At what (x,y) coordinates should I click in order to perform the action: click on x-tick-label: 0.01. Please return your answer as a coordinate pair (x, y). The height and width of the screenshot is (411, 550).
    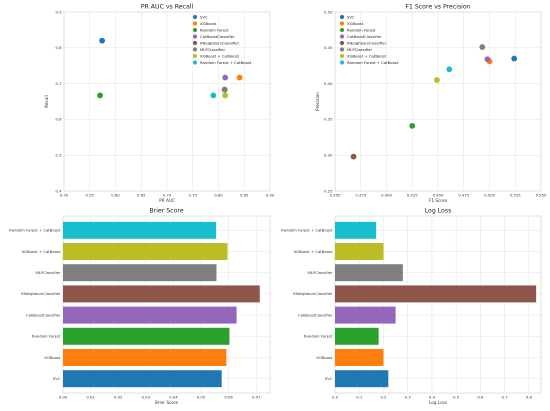
    Looking at the image, I should click on (90, 397).